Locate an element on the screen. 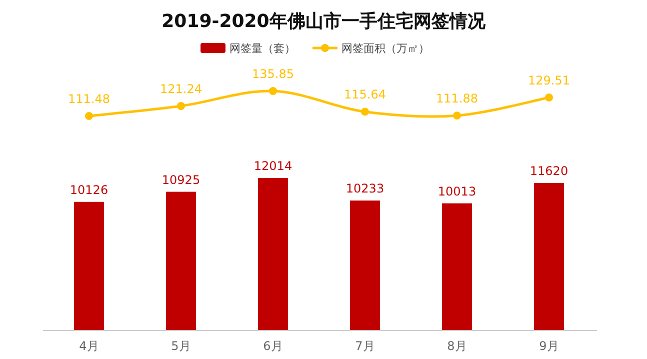  data-label: 10126 is located at coordinates (89, 189).